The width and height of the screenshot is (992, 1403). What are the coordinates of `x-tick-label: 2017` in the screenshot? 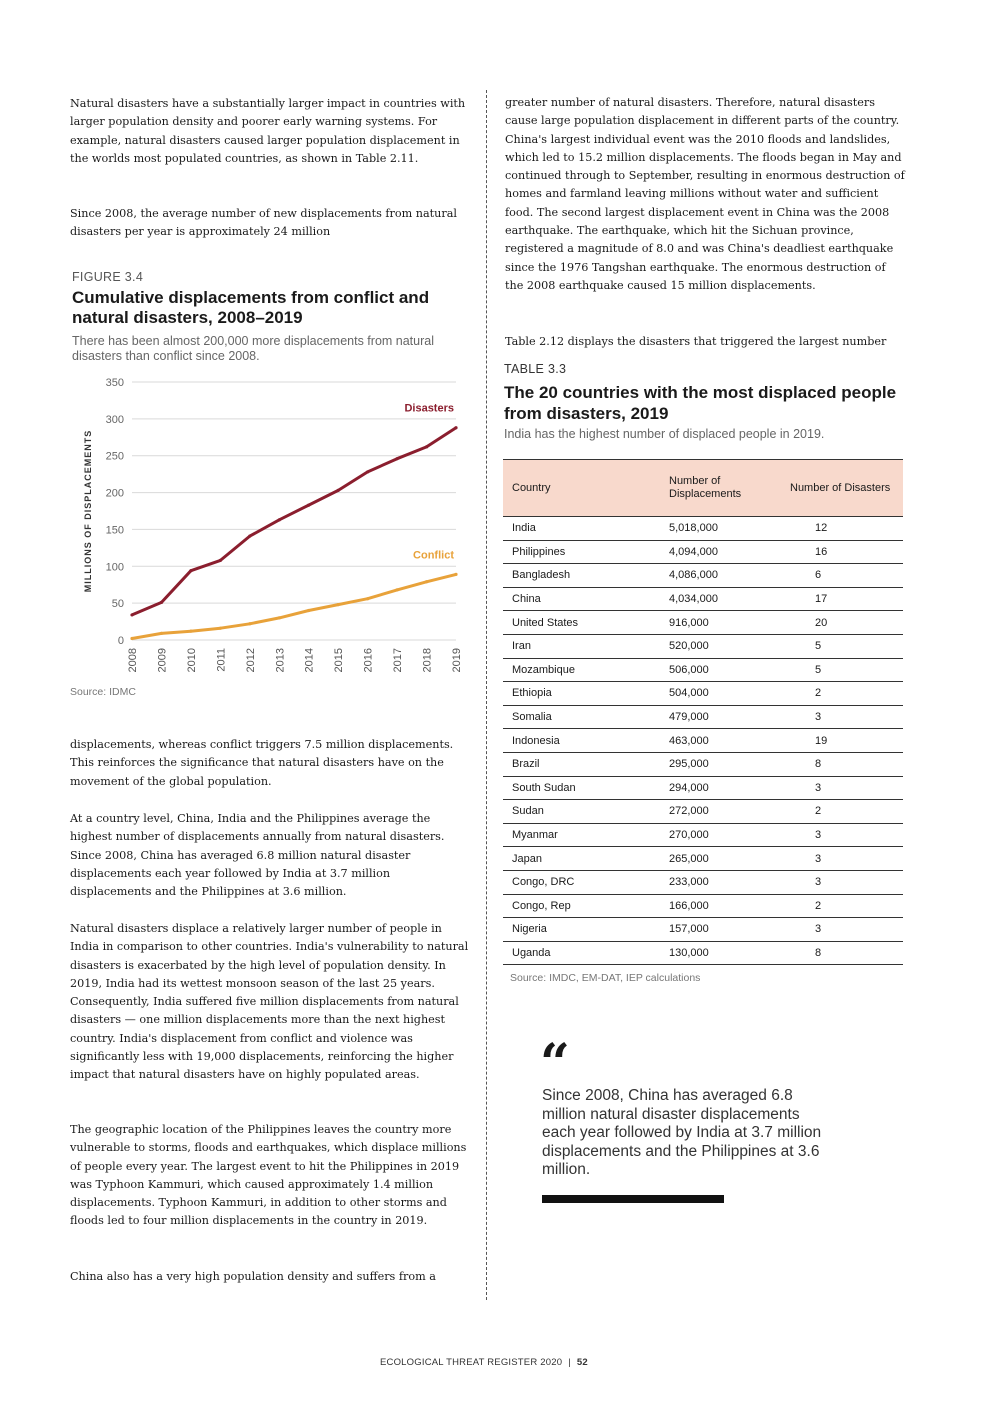 It's located at (398, 660).